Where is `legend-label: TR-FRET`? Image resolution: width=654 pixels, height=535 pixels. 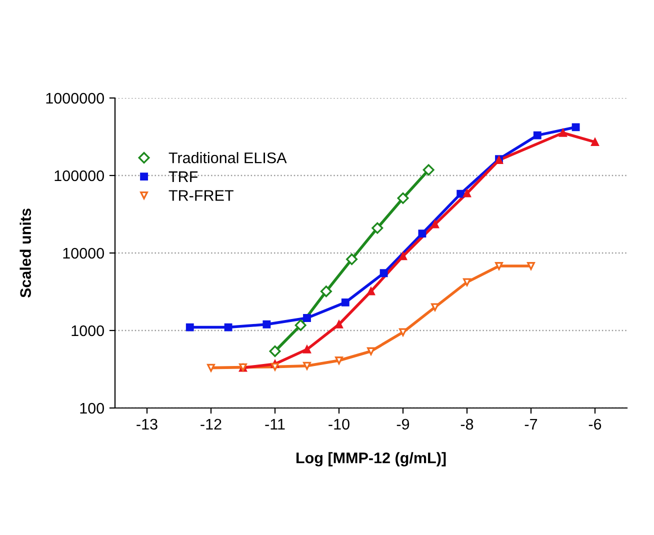 legend-label: TR-FRET is located at coordinates (201, 195).